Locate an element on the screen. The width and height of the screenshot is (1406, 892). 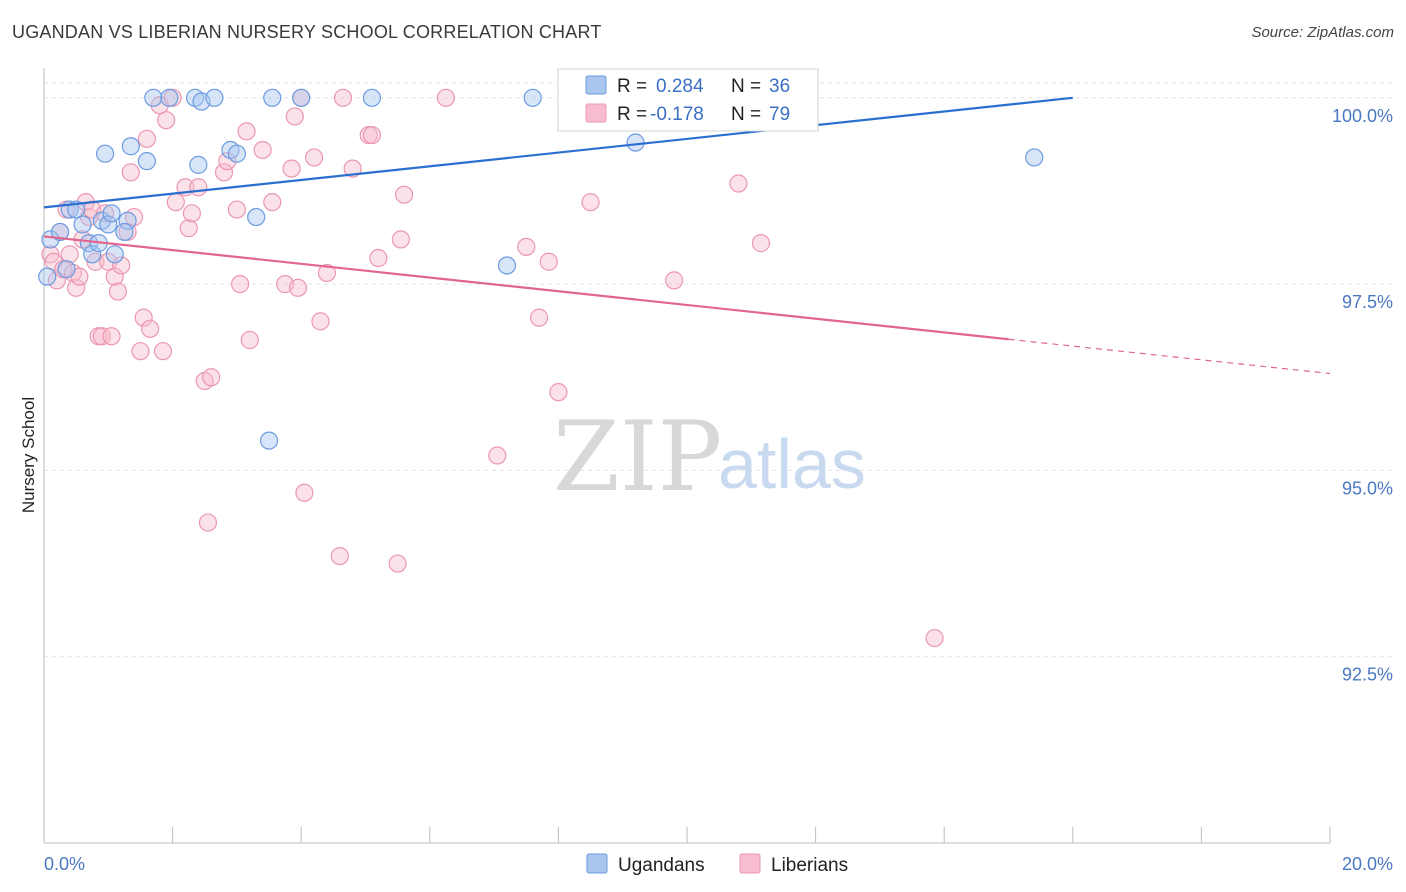
stats-legend-swatch-ugandans is located at coordinates (596, 85).